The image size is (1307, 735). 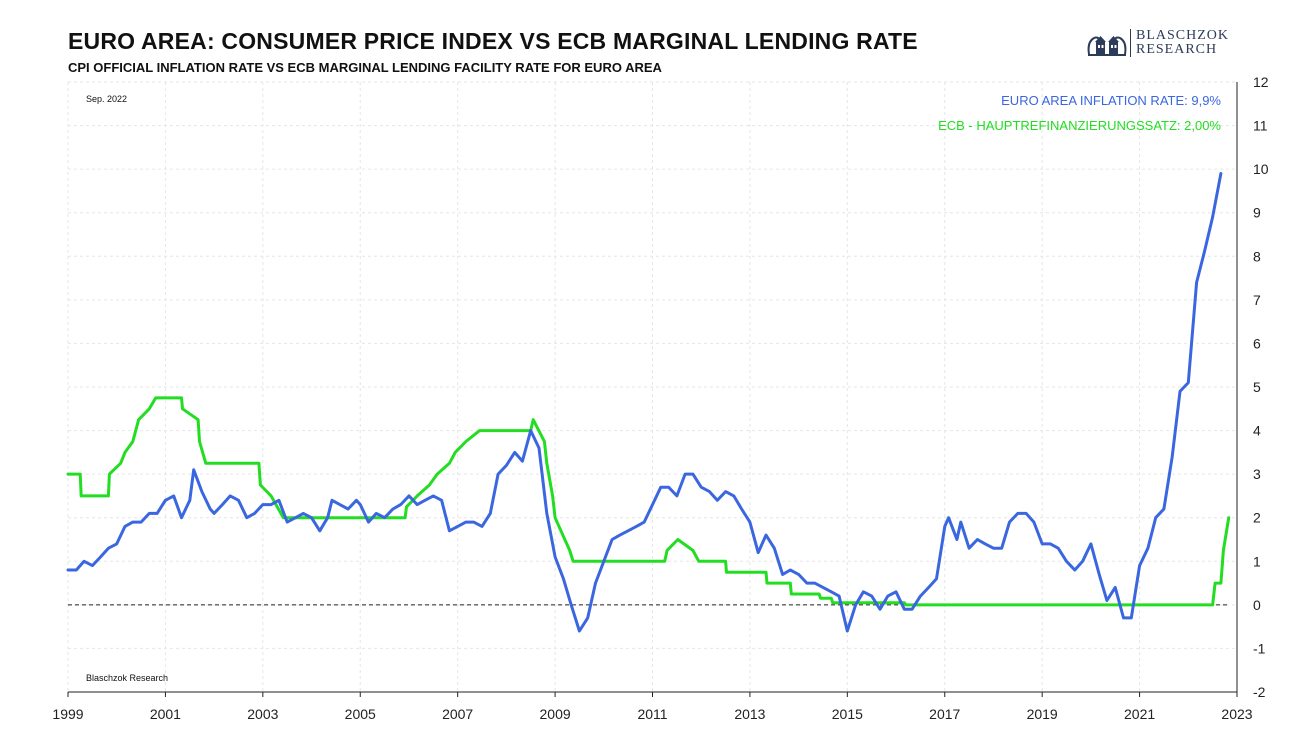 What do you see at coordinates (1259, 692) in the screenshot?
I see `y-tick-label: -2` at bounding box center [1259, 692].